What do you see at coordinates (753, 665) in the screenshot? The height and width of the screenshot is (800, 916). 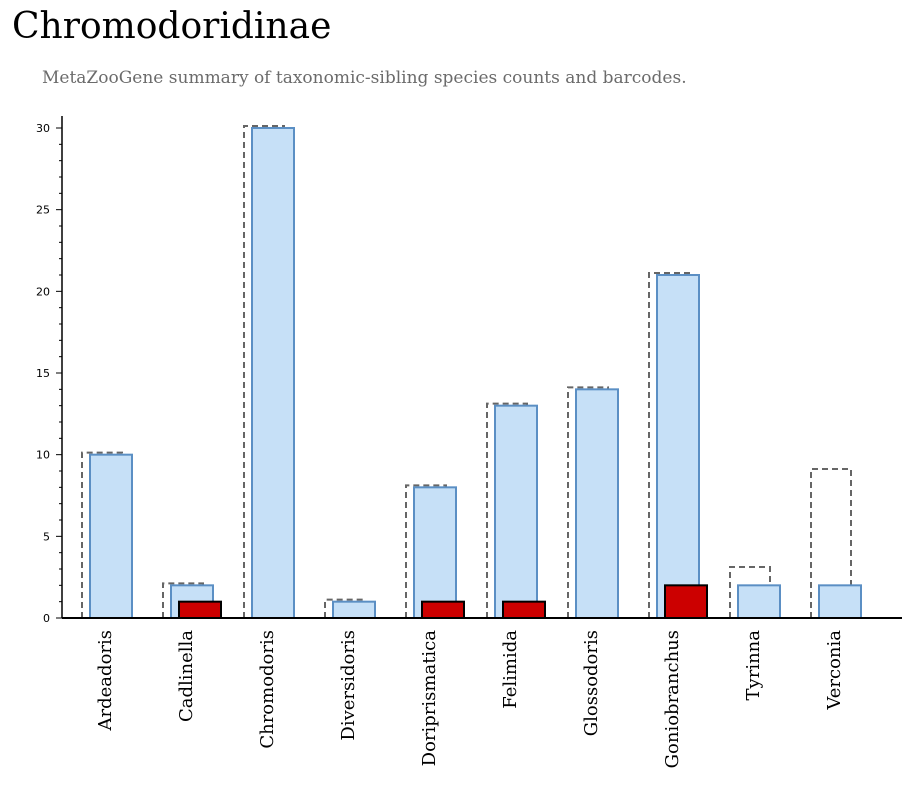 I see `xtick-label-tyrinna: Tyrinna` at bounding box center [753, 665].